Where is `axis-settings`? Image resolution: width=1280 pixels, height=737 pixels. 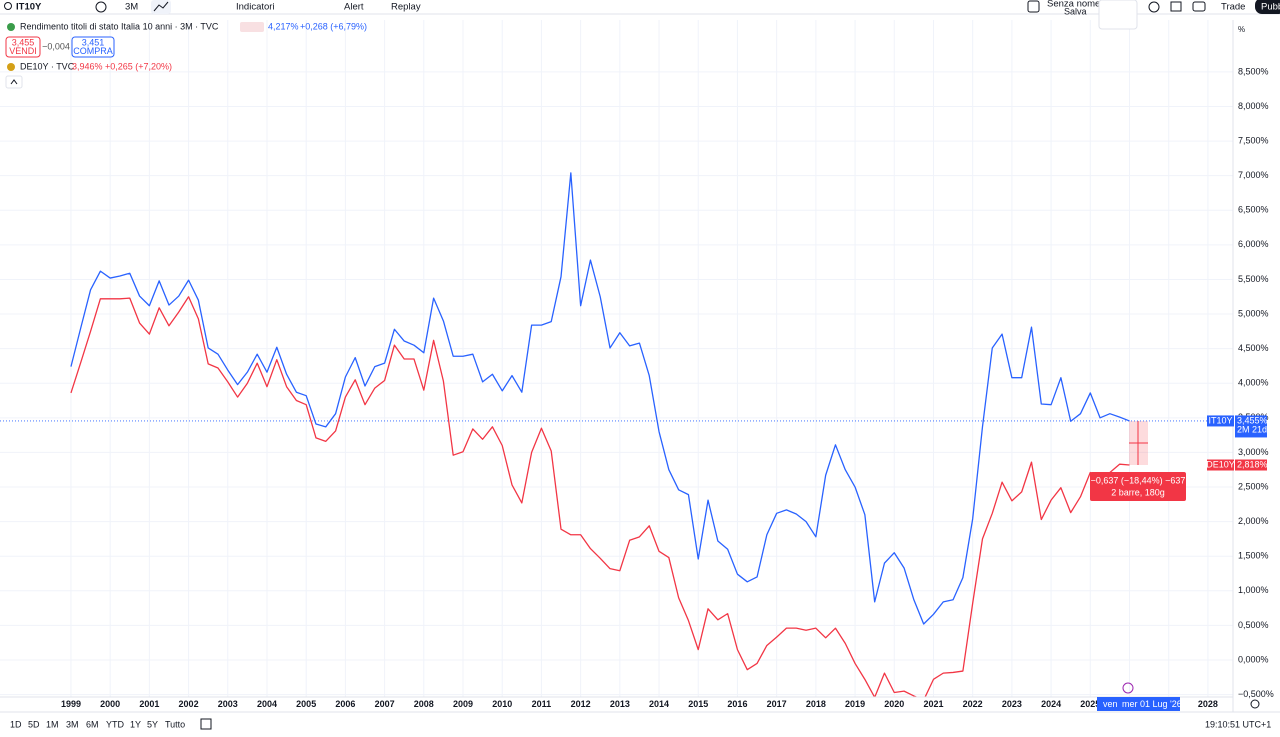
axis-settings is located at coordinates (1255, 704).